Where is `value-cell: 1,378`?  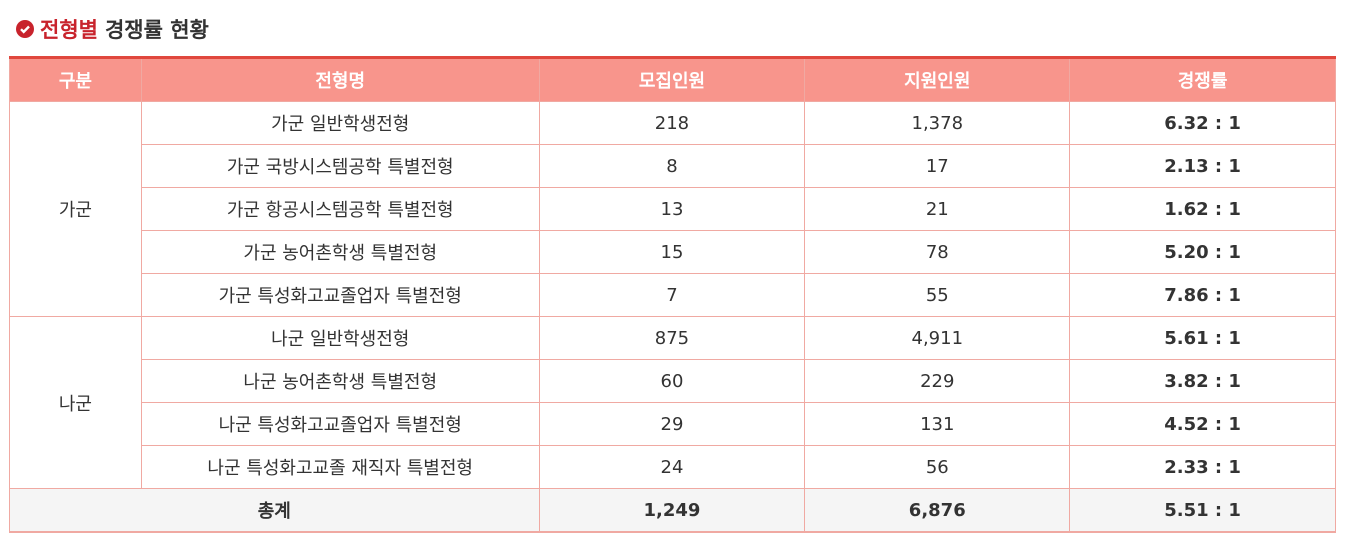 value-cell: 1,378 is located at coordinates (937, 123).